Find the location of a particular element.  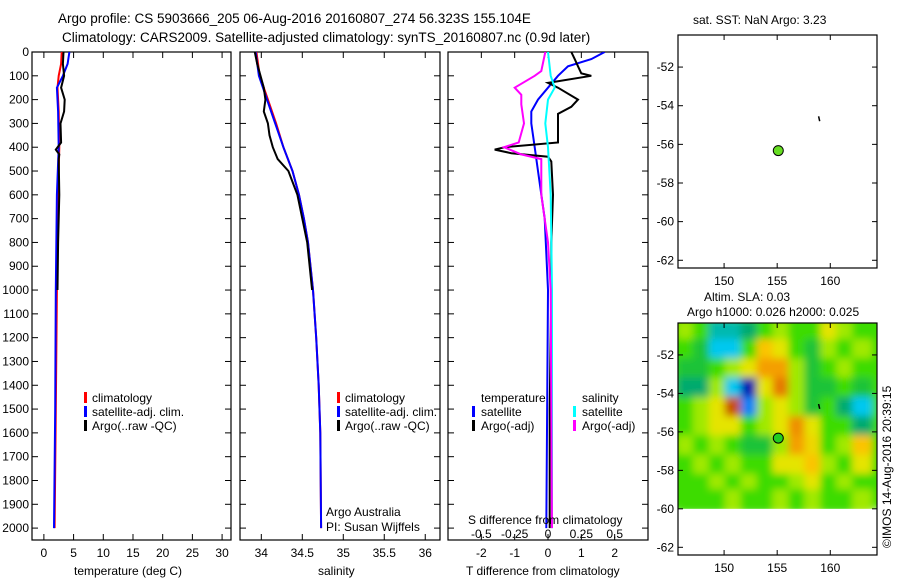

legend-swatch-t-argo is located at coordinates (473, 425).